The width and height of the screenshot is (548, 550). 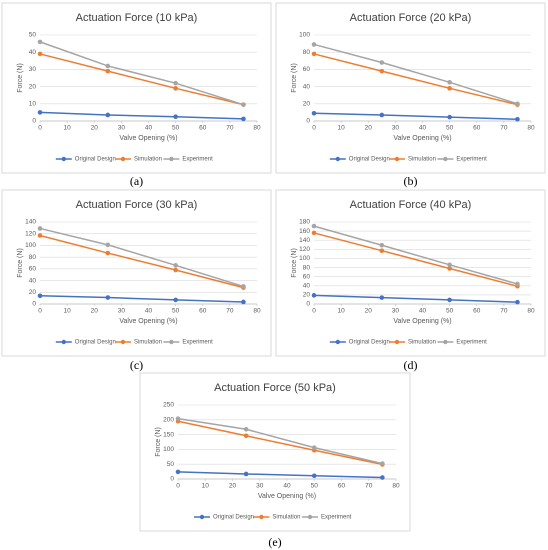 What do you see at coordinates (137, 18) in the screenshot?
I see `chart-title: Actuation Force (10 kPa)` at bounding box center [137, 18].